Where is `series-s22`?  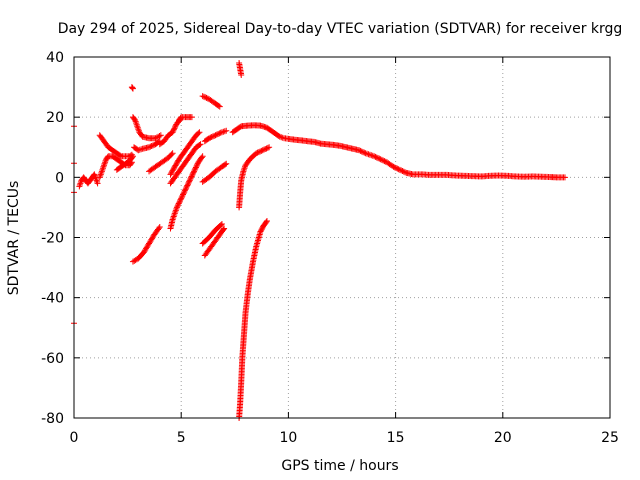
series-s22 is located at coordinates (240, 69).